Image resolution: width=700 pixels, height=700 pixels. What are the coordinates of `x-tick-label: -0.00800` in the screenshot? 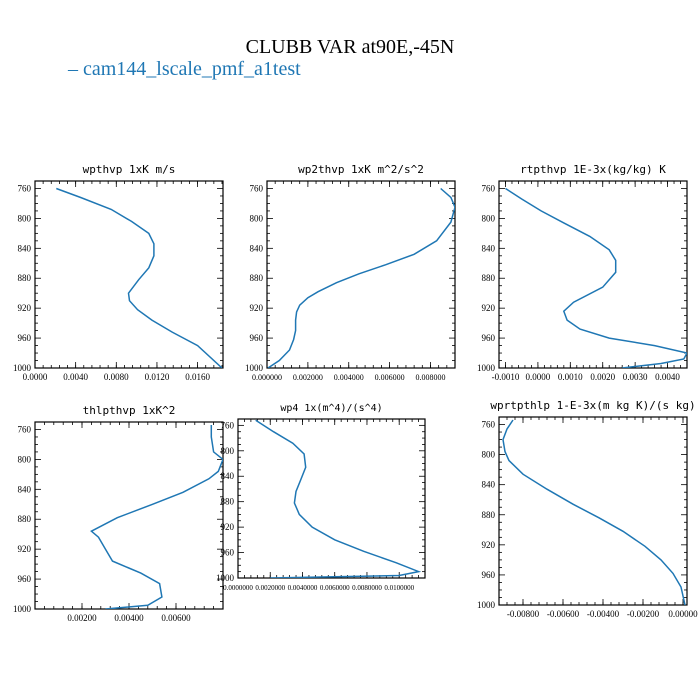 It's located at (523, 614).